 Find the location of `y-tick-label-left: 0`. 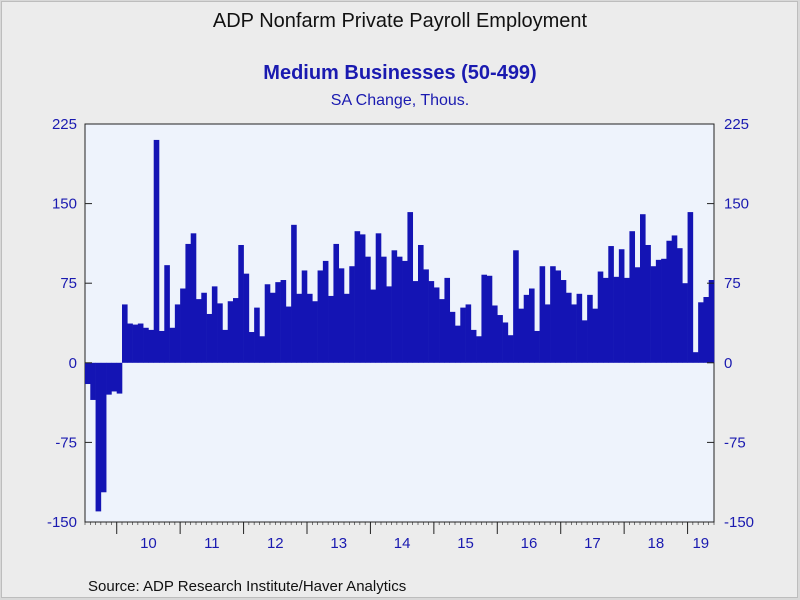

y-tick-label-left: 0 is located at coordinates (73, 363).